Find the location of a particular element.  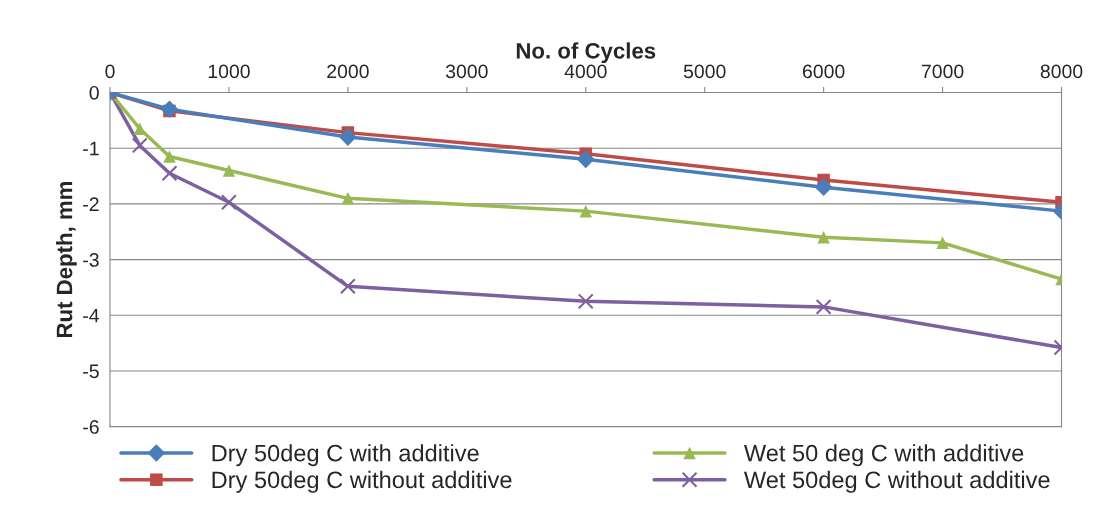

x-tick-label: 0 is located at coordinates (110, 71).